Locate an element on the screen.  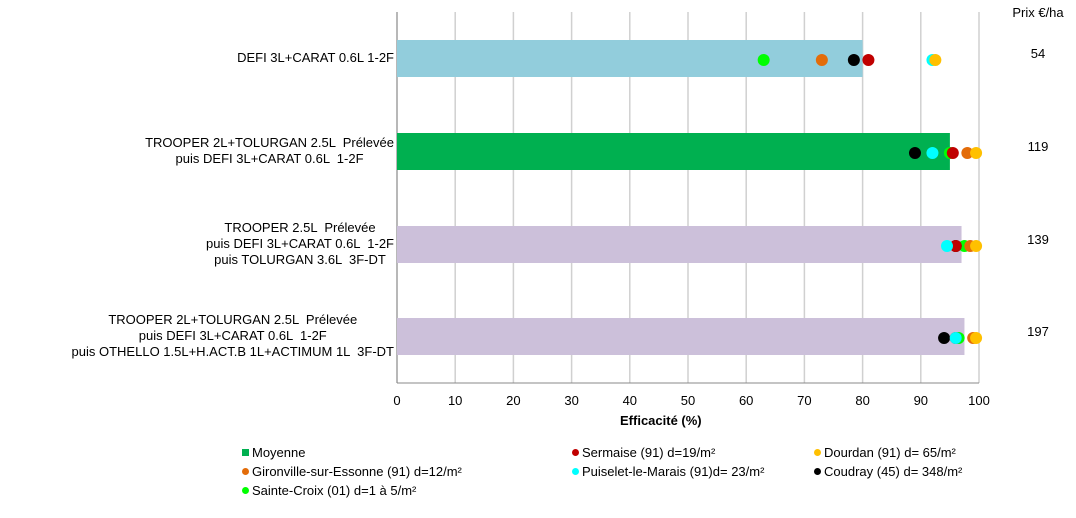
price-label: 197 is located at coordinates (1038, 331).